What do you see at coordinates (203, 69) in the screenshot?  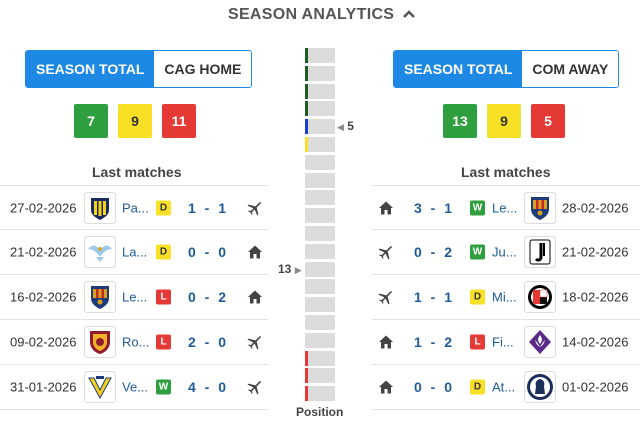 I see `tab-cag-home: CAG HOME` at bounding box center [203, 69].